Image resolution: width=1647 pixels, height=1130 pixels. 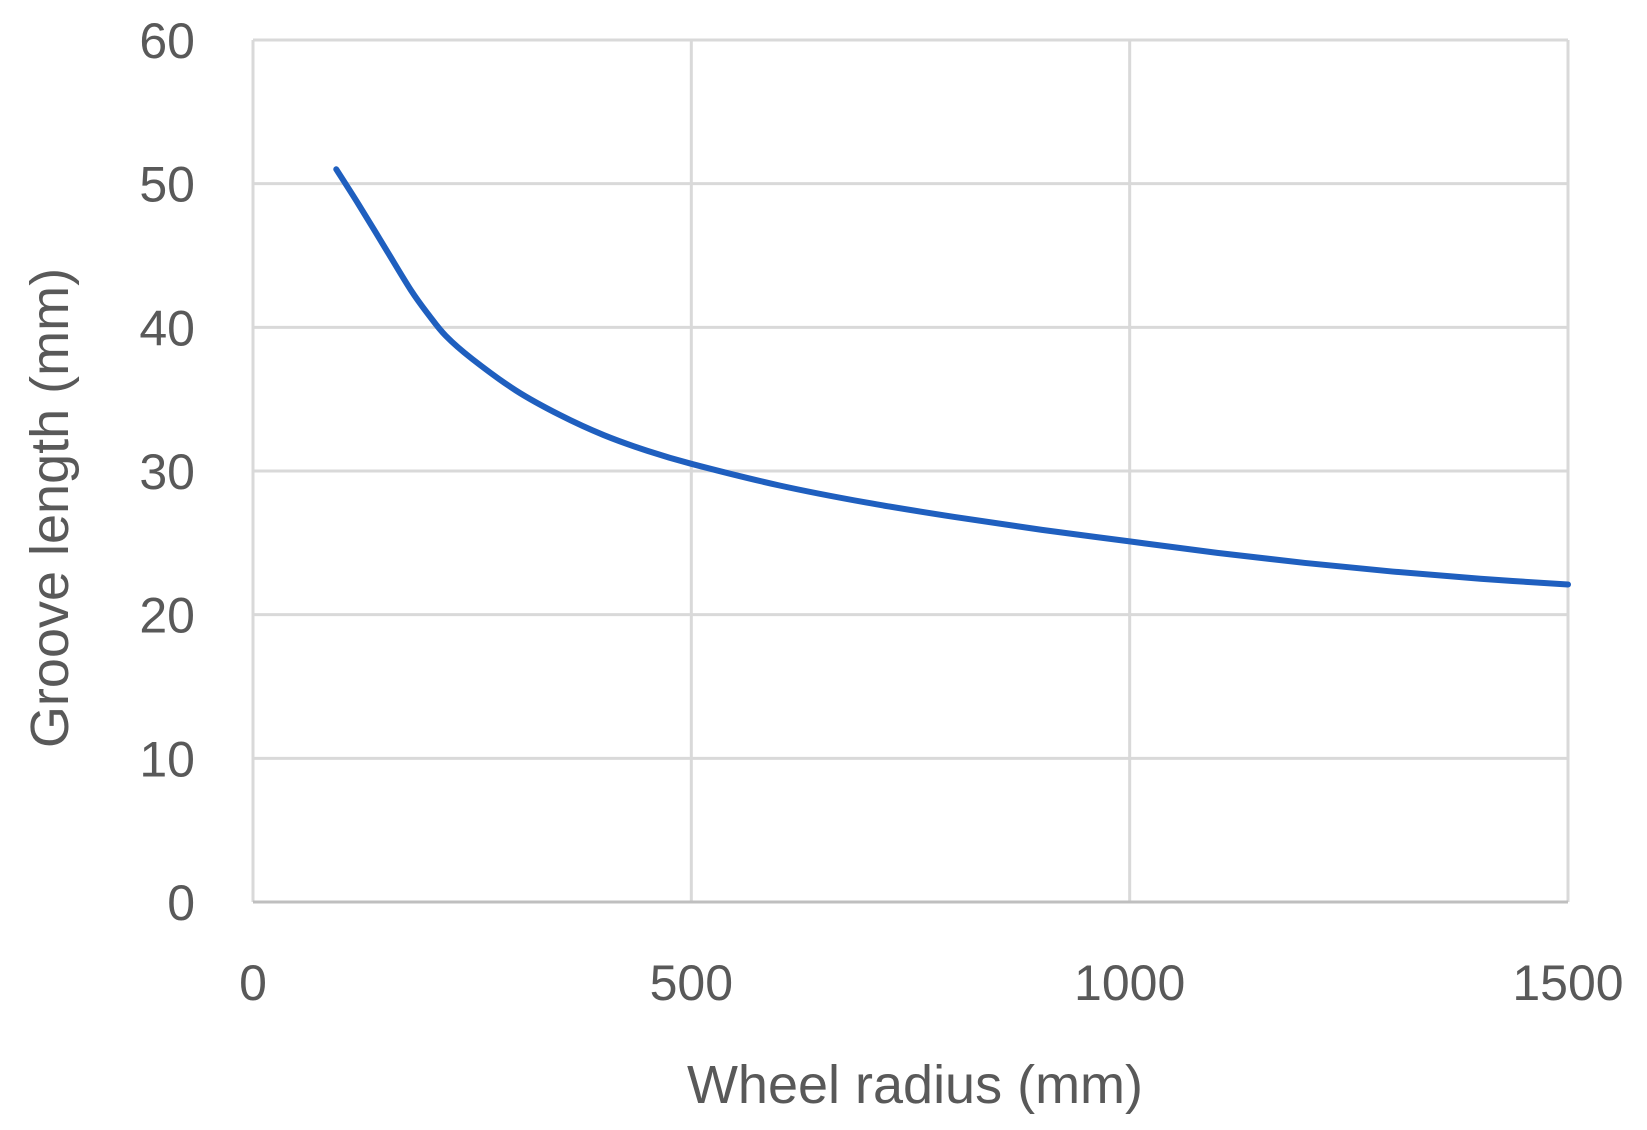 What do you see at coordinates (50, 508) in the screenshot?
I see `y-axis-title: Groove length (mm)` at bounding box center [50, 508].